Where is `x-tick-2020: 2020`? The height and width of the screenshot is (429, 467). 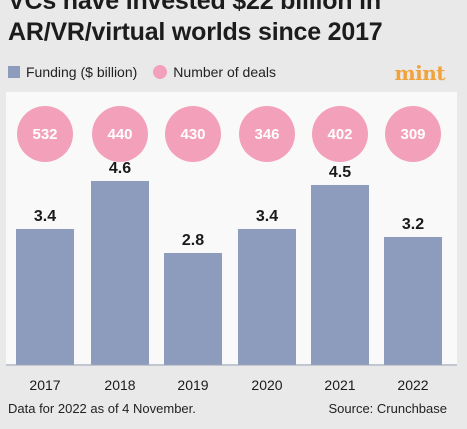
x-tick-2020: 2020 is located at coordinates (266, 385).